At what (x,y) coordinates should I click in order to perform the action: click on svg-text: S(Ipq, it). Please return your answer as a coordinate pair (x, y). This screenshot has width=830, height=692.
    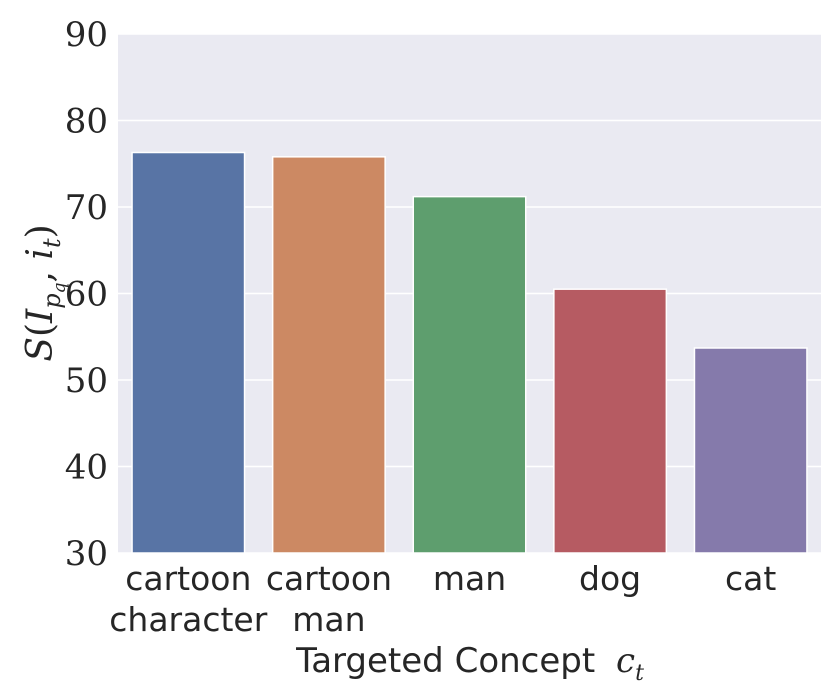
    Looking at the image, I should click on (45, 292).